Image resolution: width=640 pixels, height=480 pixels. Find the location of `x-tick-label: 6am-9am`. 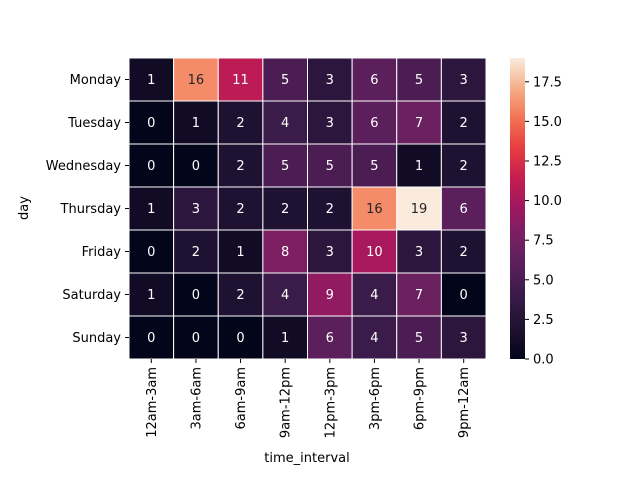

x-tick-label: 6am-9am is located at coordinates (241, 398).